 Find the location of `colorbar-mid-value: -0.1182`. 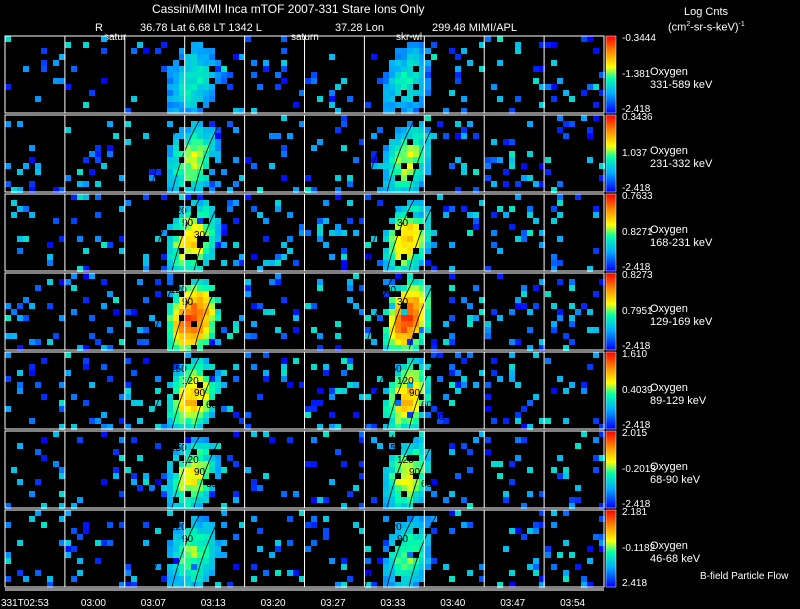

colorbar-mid-value: -0.1182 is located at coordinates (639, 548).